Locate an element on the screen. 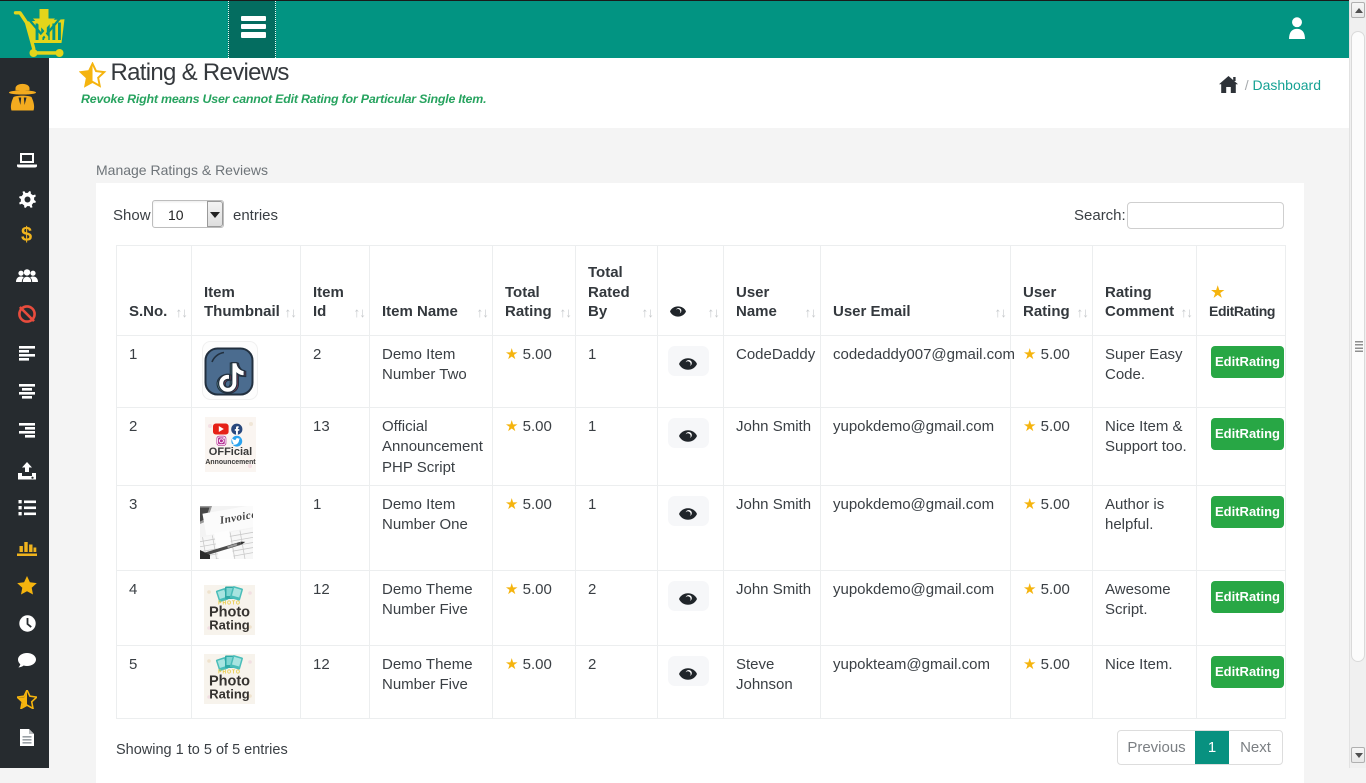 Image resolution: width=1366 pixels, height=783 pixels. svg-text: Announcement is located at coordinates (230, 461).